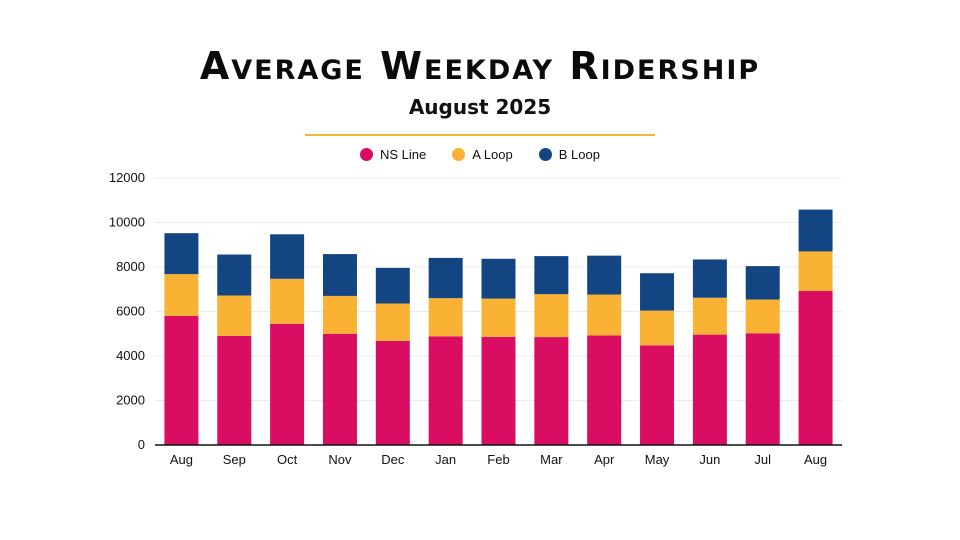  Describe the element at coordinates (130, 355) in the screenshot. I see `y-tick-label: 4000` at that location.